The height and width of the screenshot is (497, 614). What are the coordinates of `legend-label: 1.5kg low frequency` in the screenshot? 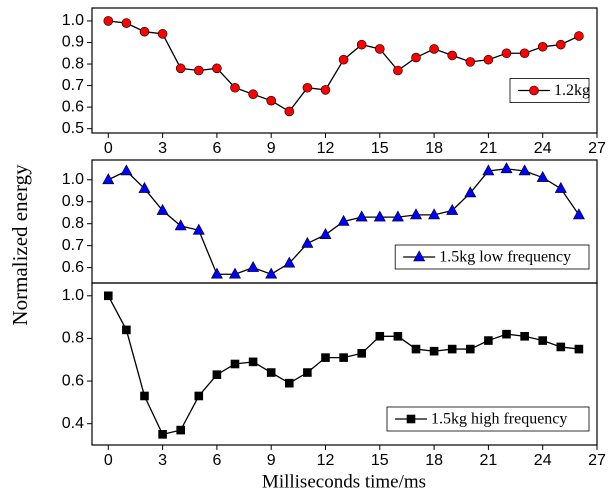 It's located at (505, 257).